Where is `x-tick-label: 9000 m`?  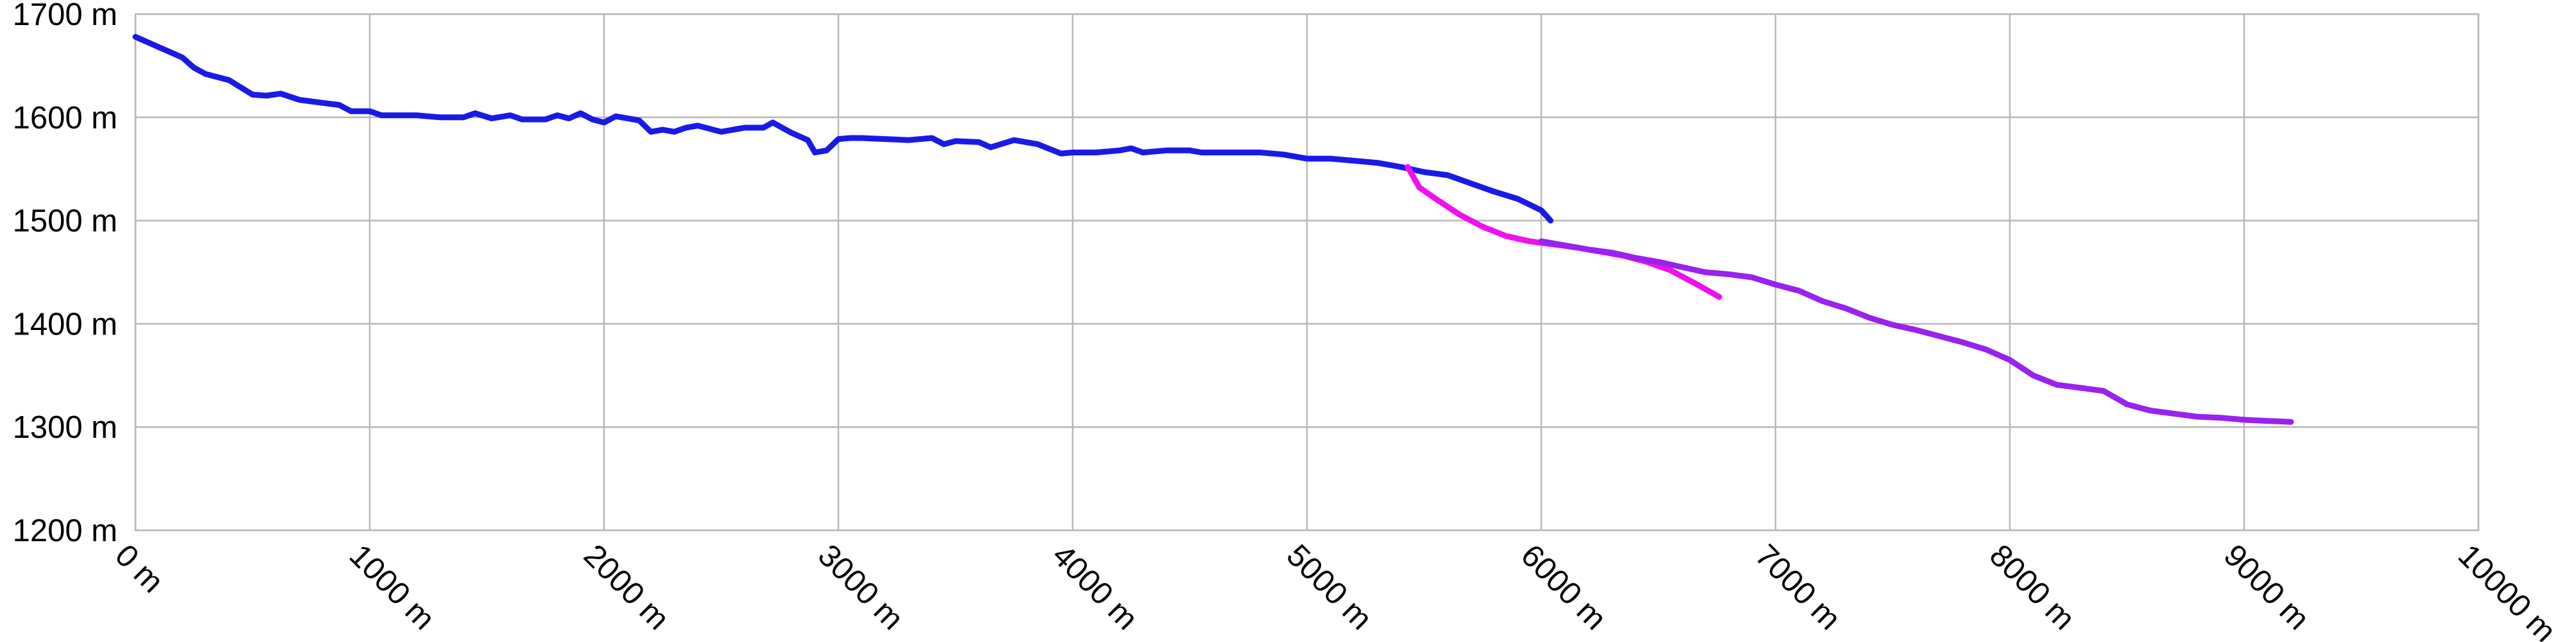
x-tick-label: 9000 m is located at coordinates (2266, 587).